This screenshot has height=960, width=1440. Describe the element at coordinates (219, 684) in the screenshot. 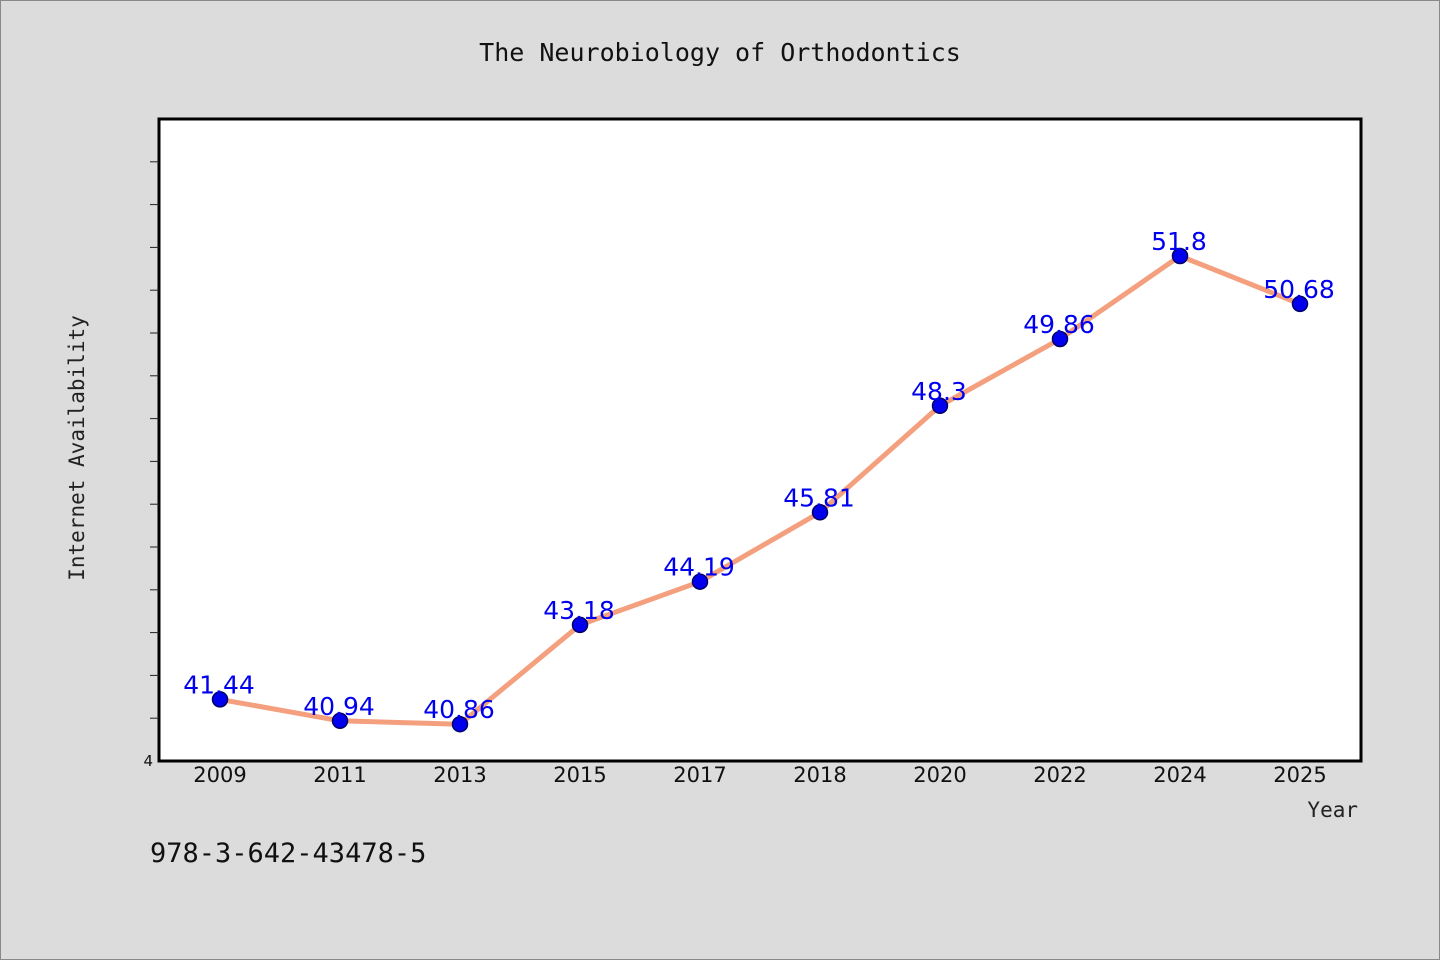

I see `data-label: 41.44` at that location.